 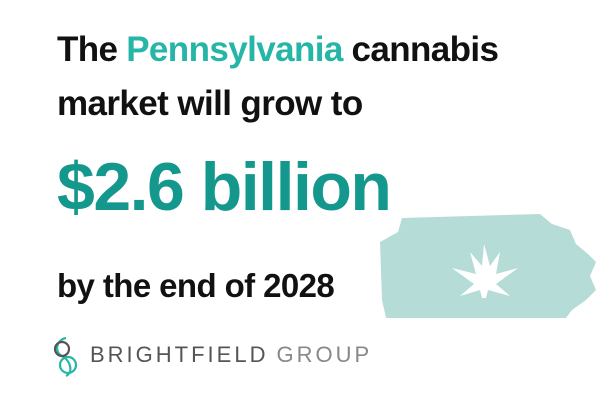 What do you see at coordinates (65, 356) in the screenshot?
I see `logo-icon` at bounding box center [65, 356].